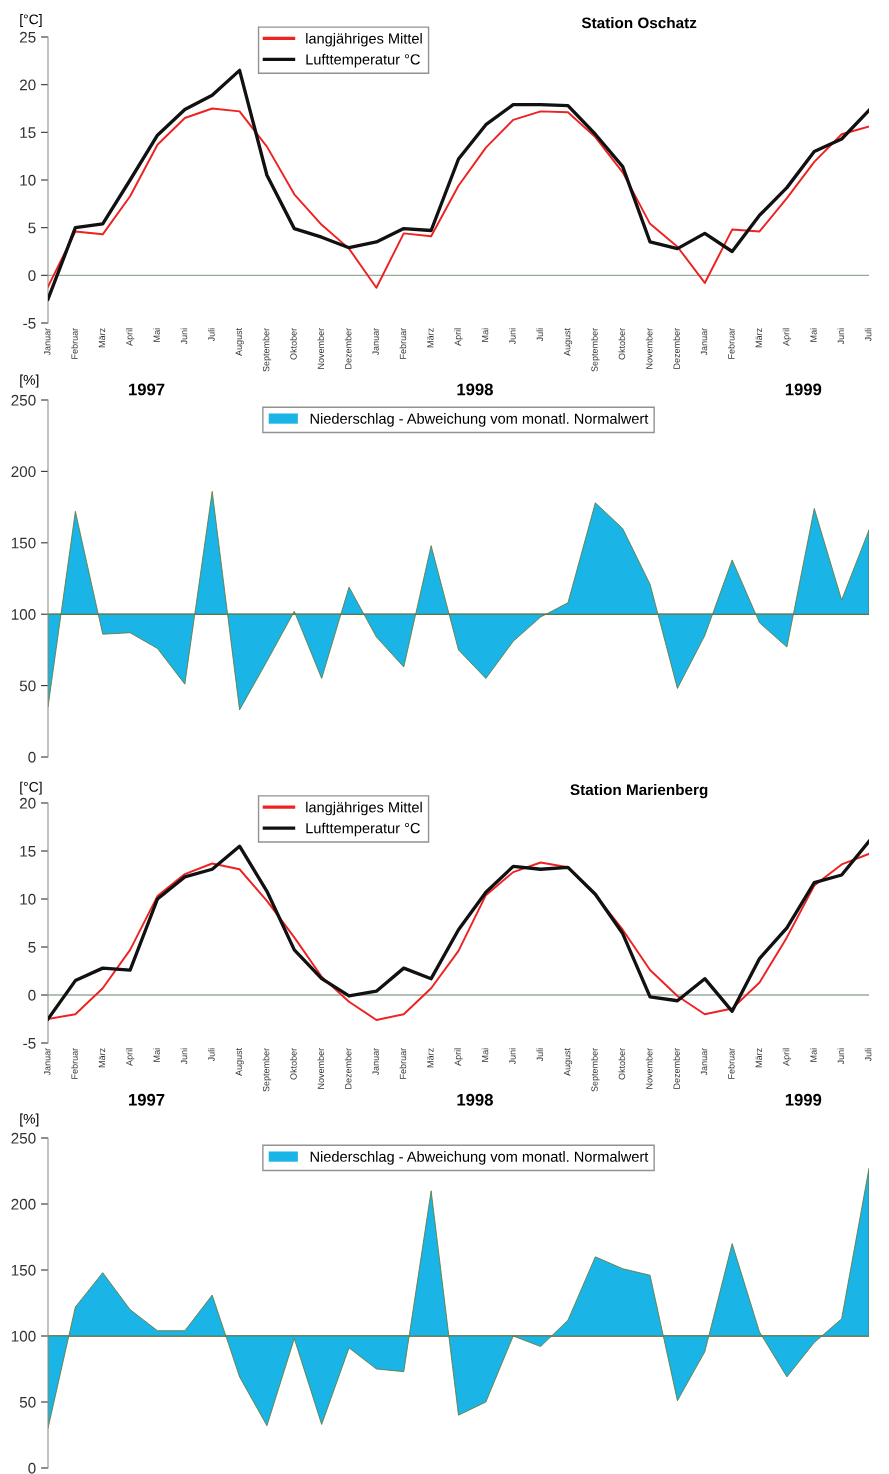  I want to click on chart-title: Station Marienberg, so click(639, 791).